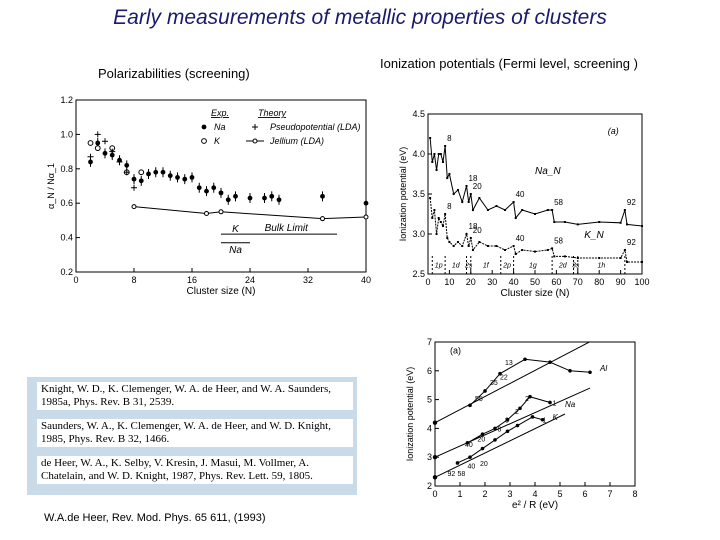  Describe the element at coordinates (621, 282) in the screenshot. I see `ip-xtick-label: 90` at that location.